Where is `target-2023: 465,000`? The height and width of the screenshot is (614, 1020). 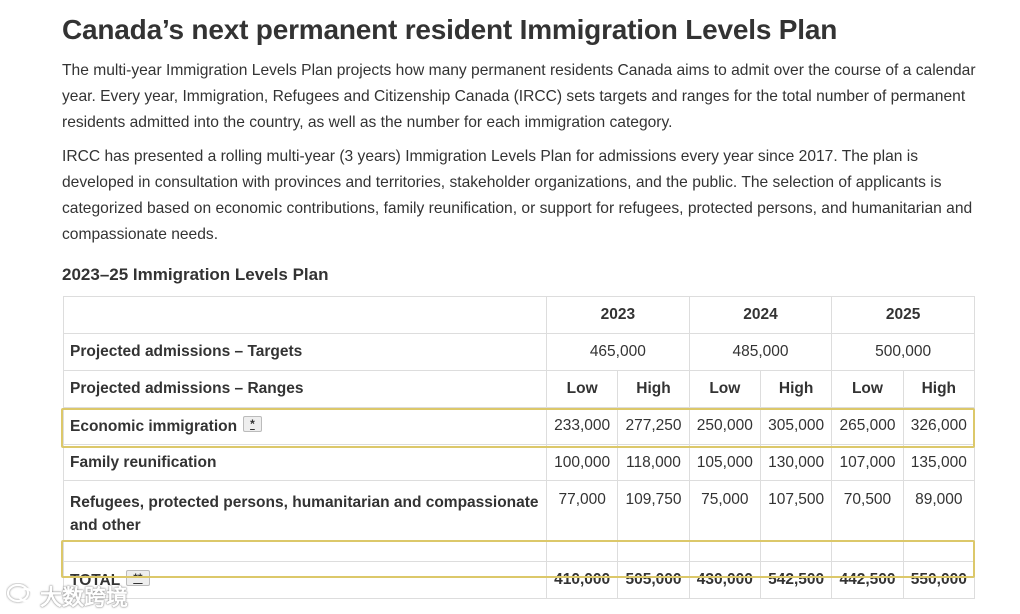 target-2023: 465,000 is located at coordinates (618, 352).